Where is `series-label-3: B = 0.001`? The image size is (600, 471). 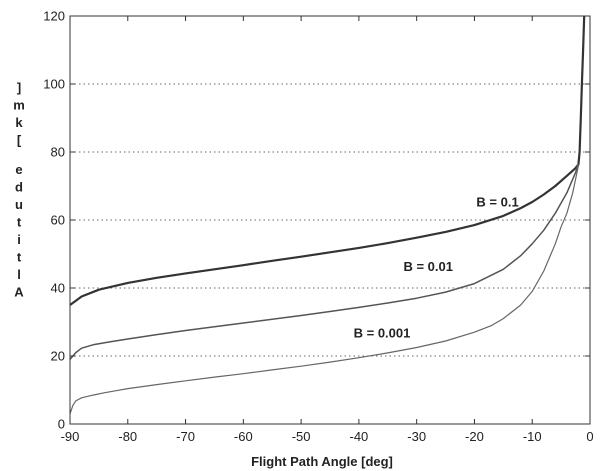
series-label-3: B = 0.001 is located at coordinates (382, 332).